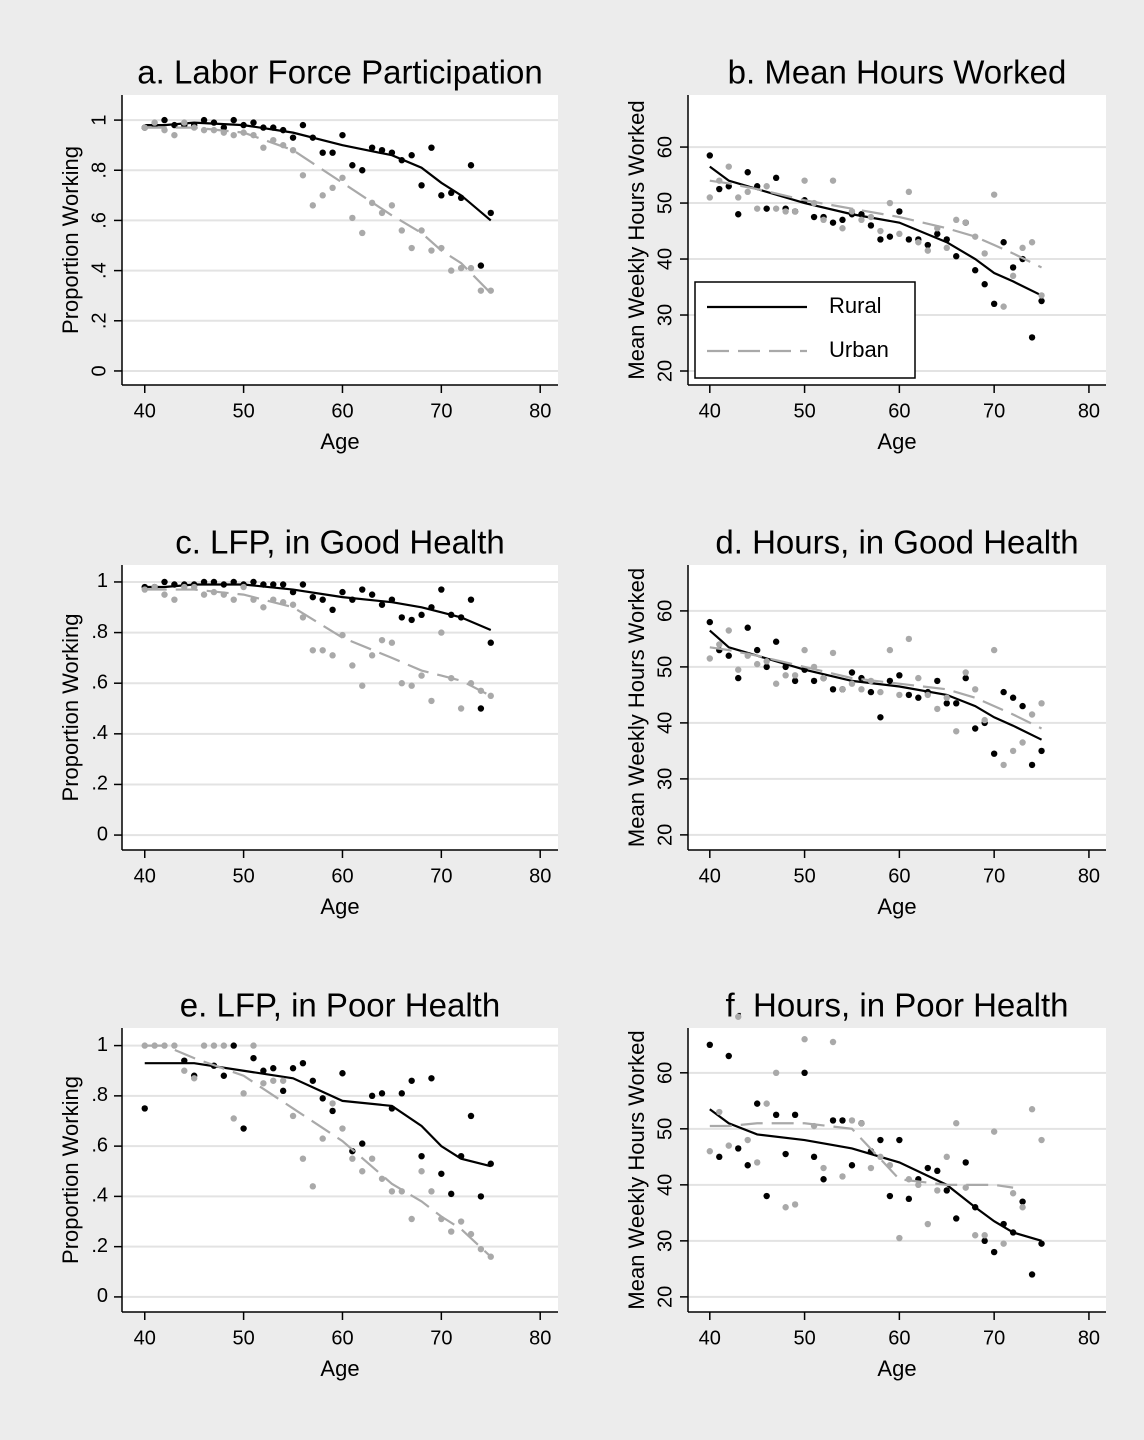  What do you see at coordinates (665, 779) in the screenshot?
I see `y-tick-label: 30` at bounding box center [665, 779].